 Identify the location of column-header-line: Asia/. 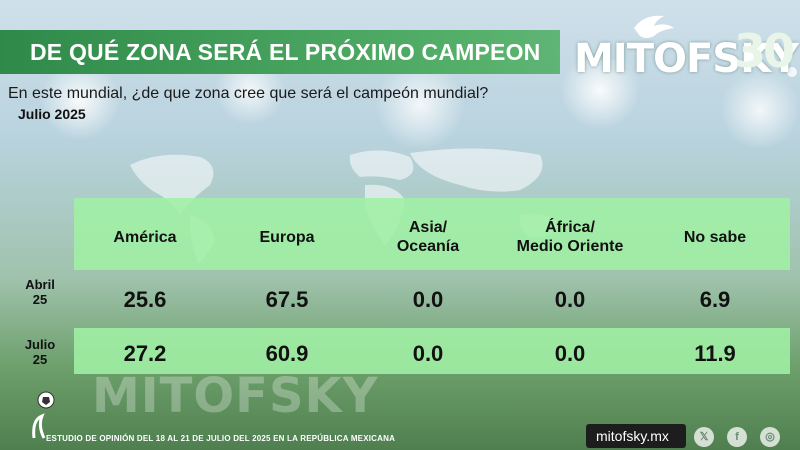
(428, 227).